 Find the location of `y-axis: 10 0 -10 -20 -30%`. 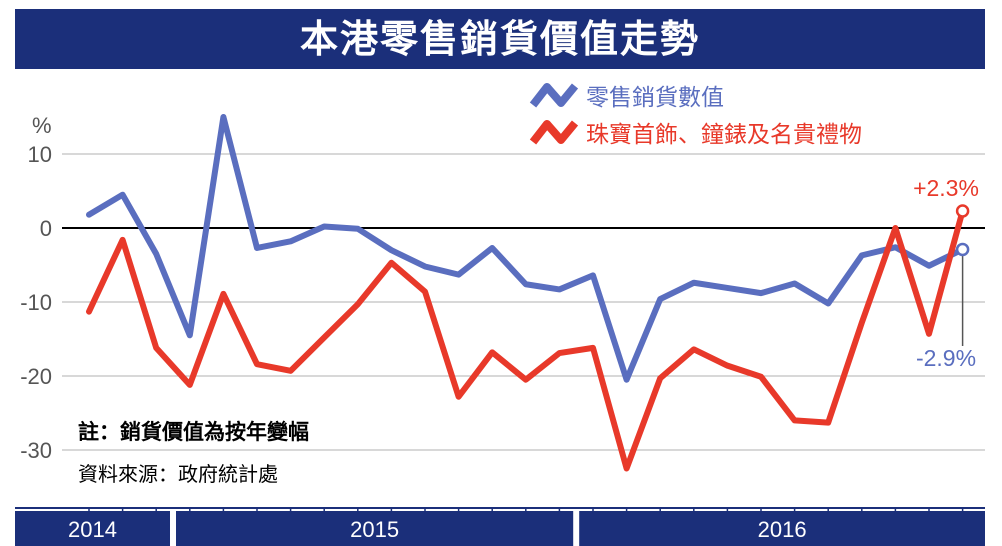

y-axis: 10 0 -10 -20 -30% is located at coordinates (36, 288).